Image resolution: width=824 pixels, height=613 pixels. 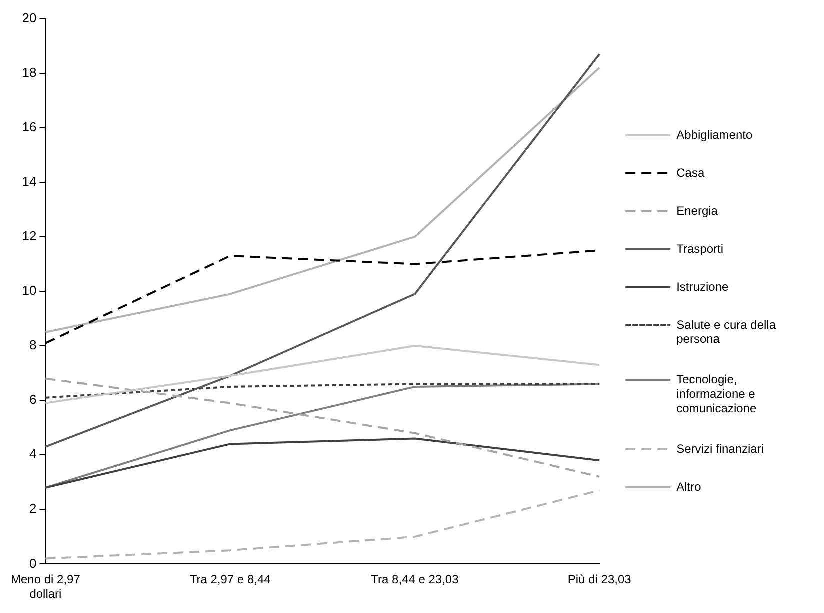 What do you see at coordinates (29, 126) in the screenshot?
I see `y-tick-label: 16` at bounding box center [29, 126].